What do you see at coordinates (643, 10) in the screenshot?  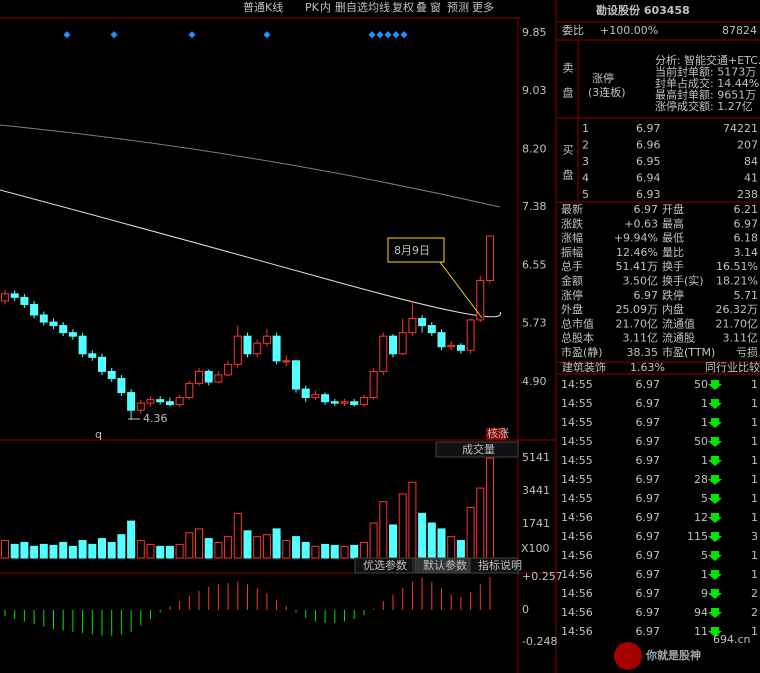 I see `stock-name: 勘设股份 603458` at bounding box center [643, 10].